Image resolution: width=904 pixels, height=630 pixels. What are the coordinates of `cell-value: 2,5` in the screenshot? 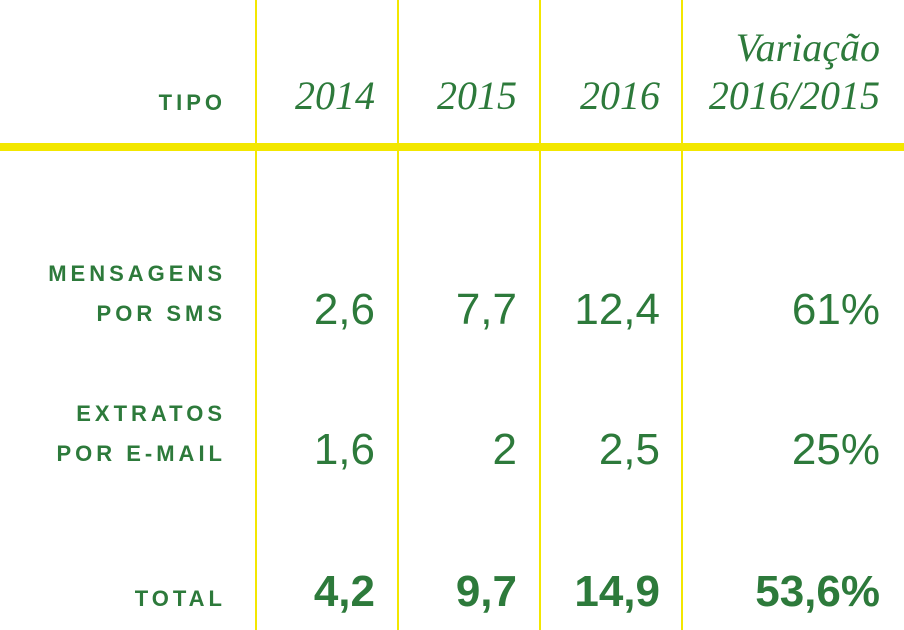 It's located at (629, 449).